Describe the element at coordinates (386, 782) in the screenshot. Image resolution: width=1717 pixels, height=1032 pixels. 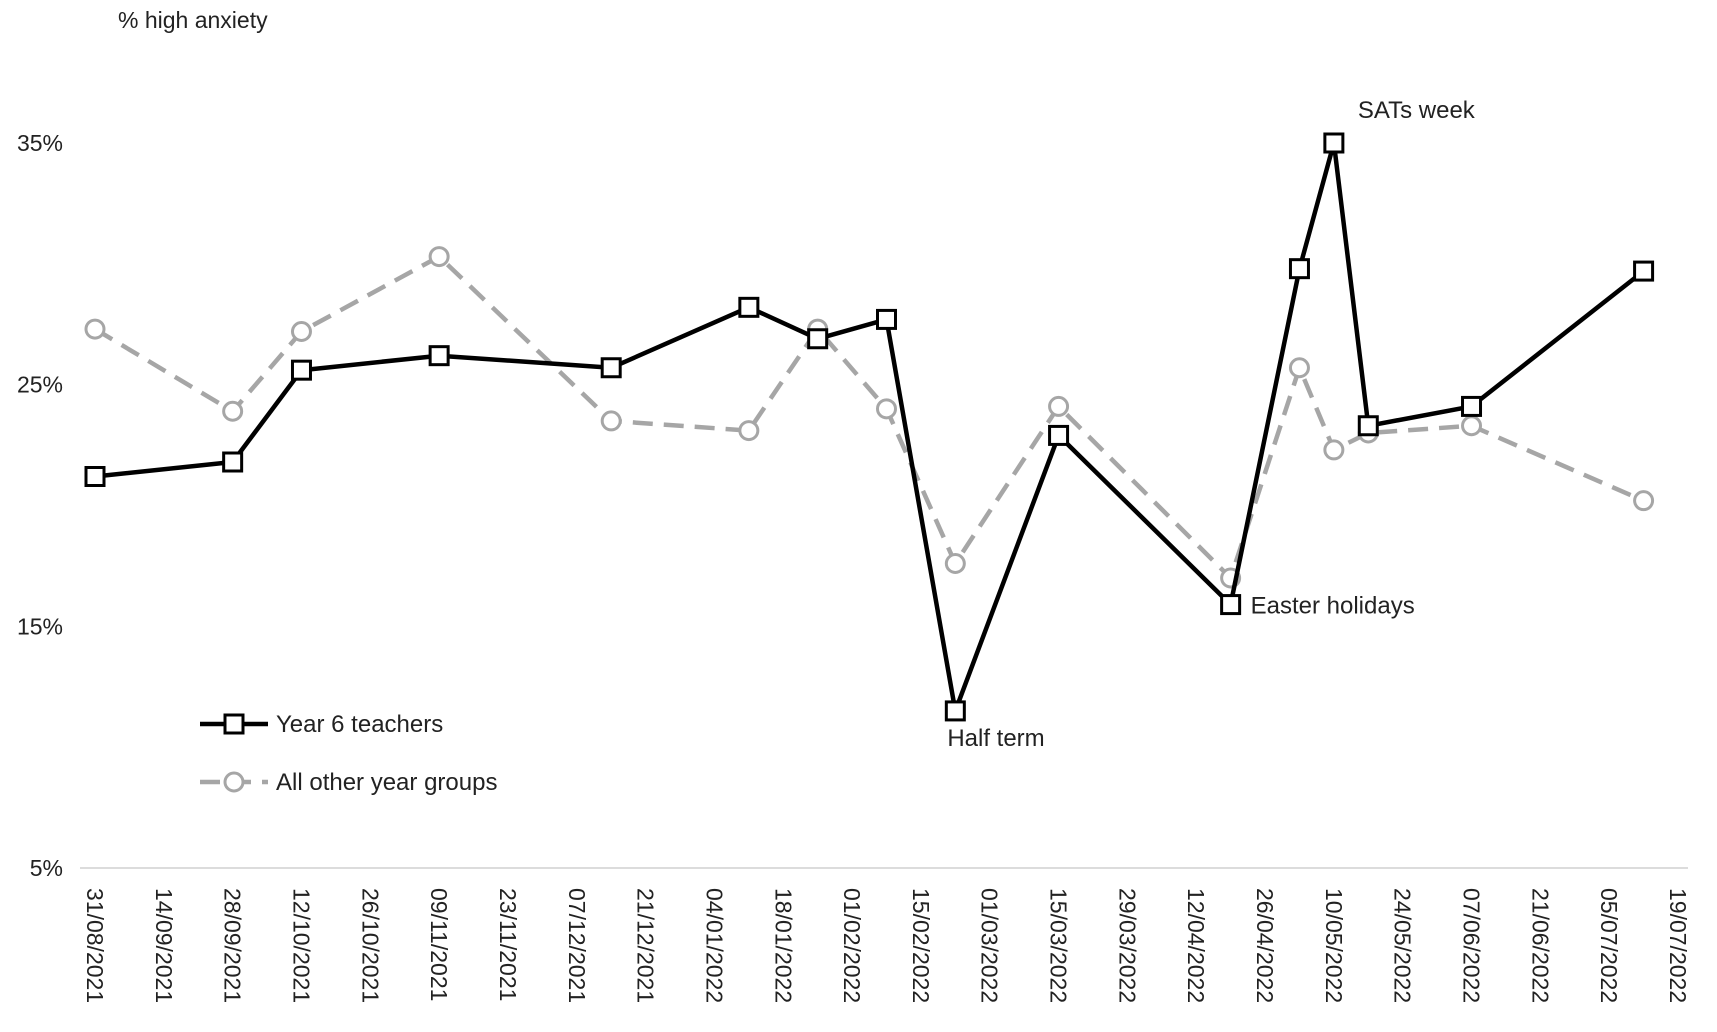
I see `legend-label: All other year groups` at that location.